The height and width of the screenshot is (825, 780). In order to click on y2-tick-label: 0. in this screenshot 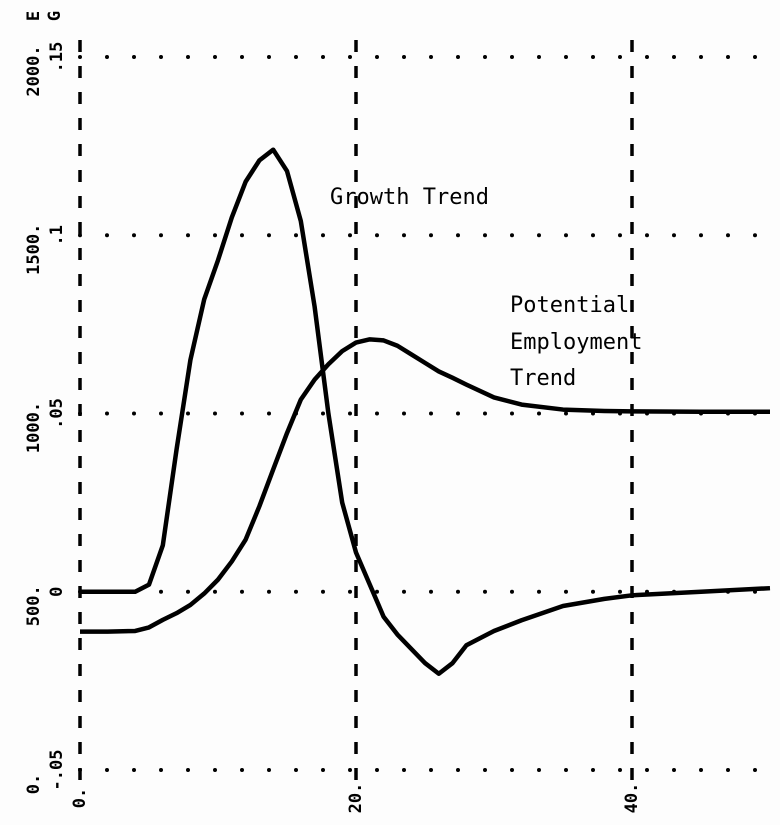, I will do `click(34, 784)`.